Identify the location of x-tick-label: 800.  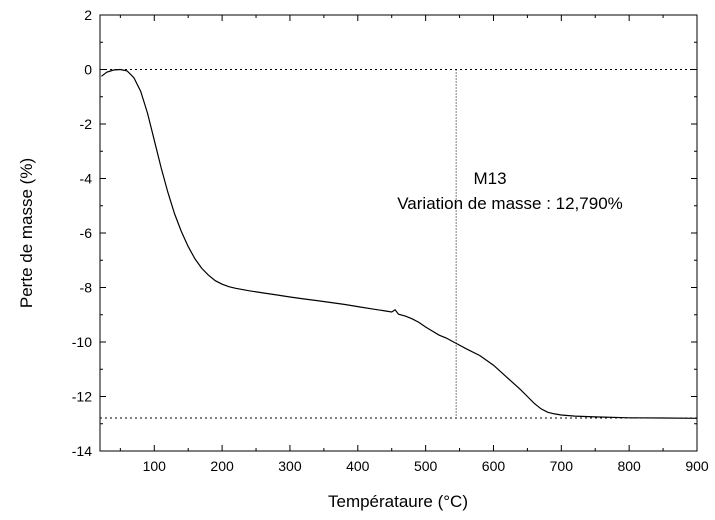
(629, 466).